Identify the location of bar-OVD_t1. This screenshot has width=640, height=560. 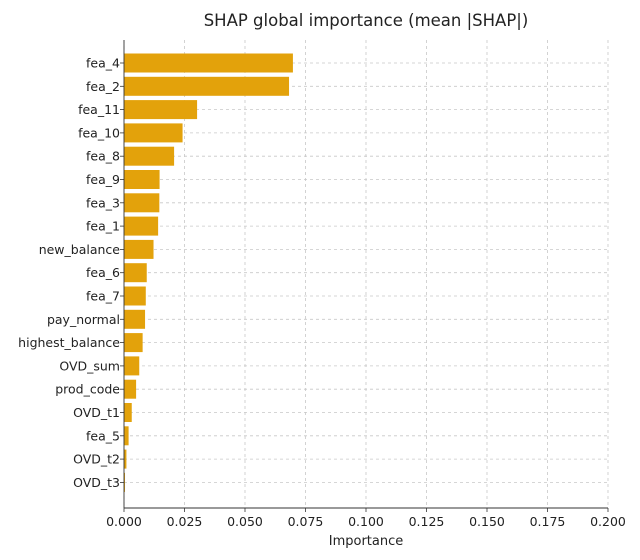
(128, 412).